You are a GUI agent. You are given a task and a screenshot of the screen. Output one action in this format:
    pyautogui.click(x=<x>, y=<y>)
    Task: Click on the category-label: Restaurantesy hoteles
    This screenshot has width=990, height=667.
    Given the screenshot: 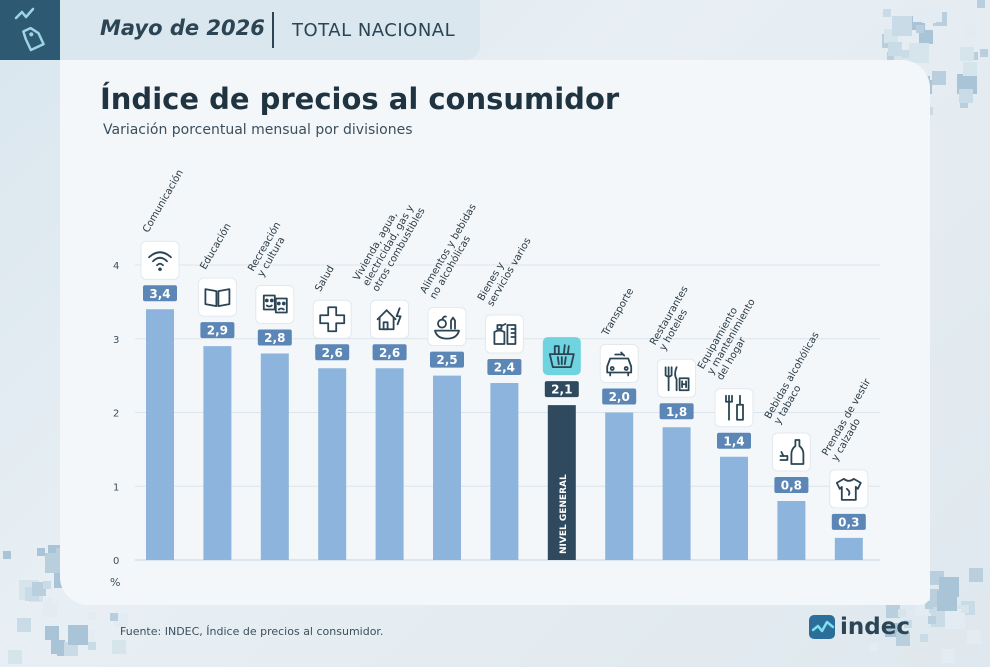 What is the action you would take?
    pyautogui.click(x=674, y=318)
    